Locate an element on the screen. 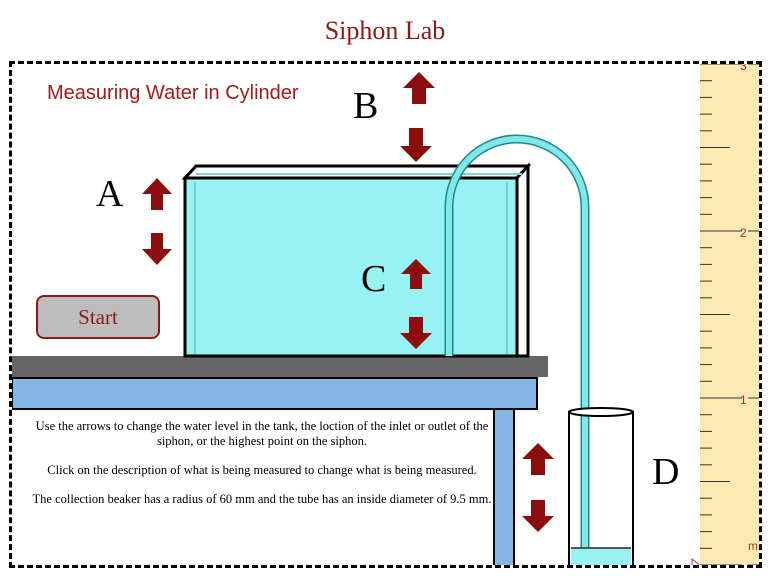 This screenshot has height=588, width=770. table-top is located at coordinates (280, 366).